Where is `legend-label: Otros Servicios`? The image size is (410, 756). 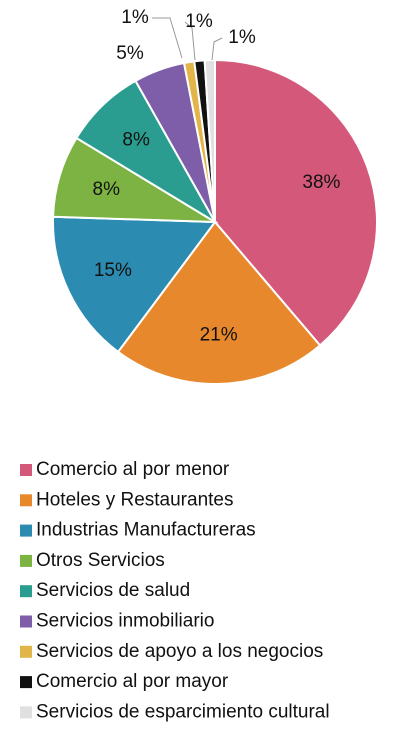
legend-label: Otros Servicios is located at coordinates (100, 560).